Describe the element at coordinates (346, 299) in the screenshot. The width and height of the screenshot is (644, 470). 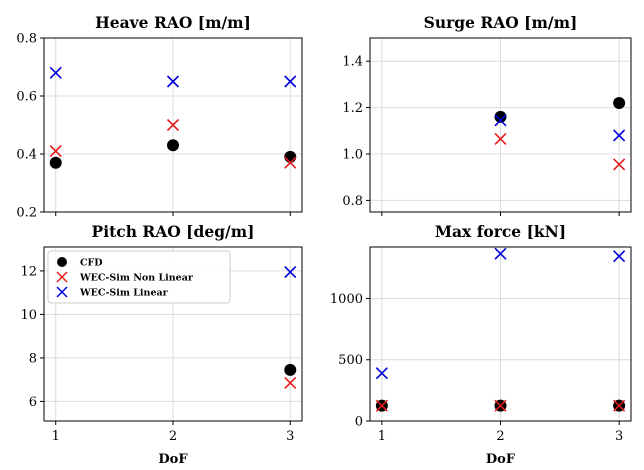
I see `y-tick-label: 1000` at that location.